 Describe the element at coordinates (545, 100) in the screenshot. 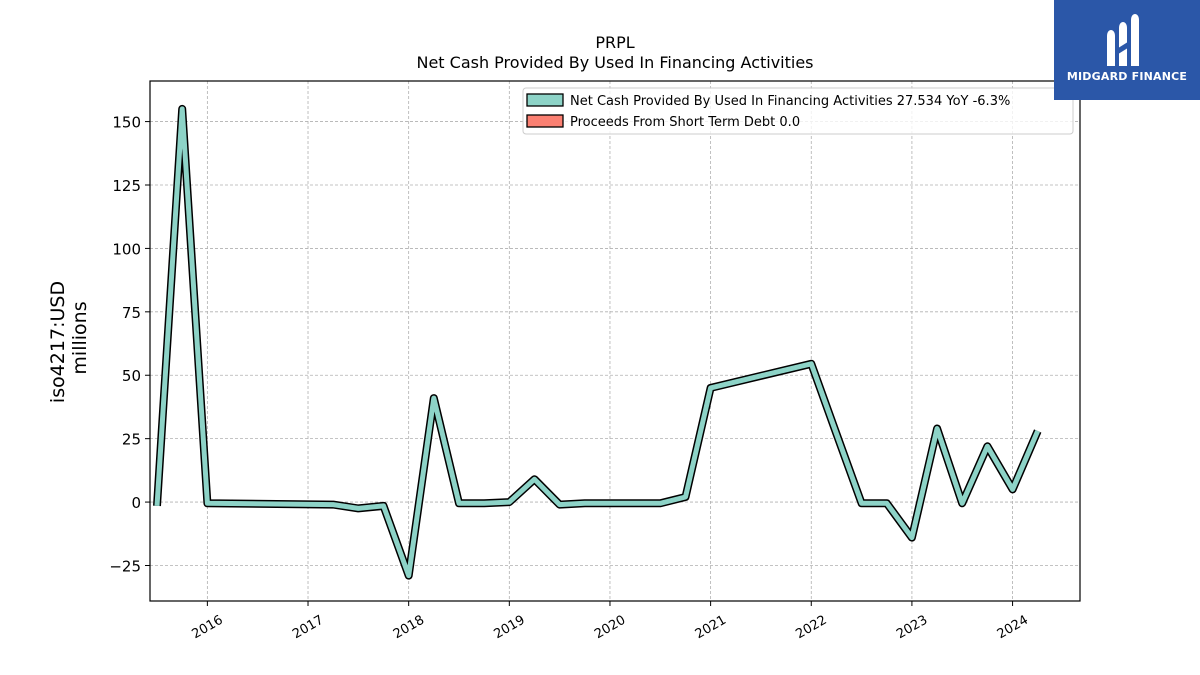

I see `legend-swatch-net-cash` at that location.